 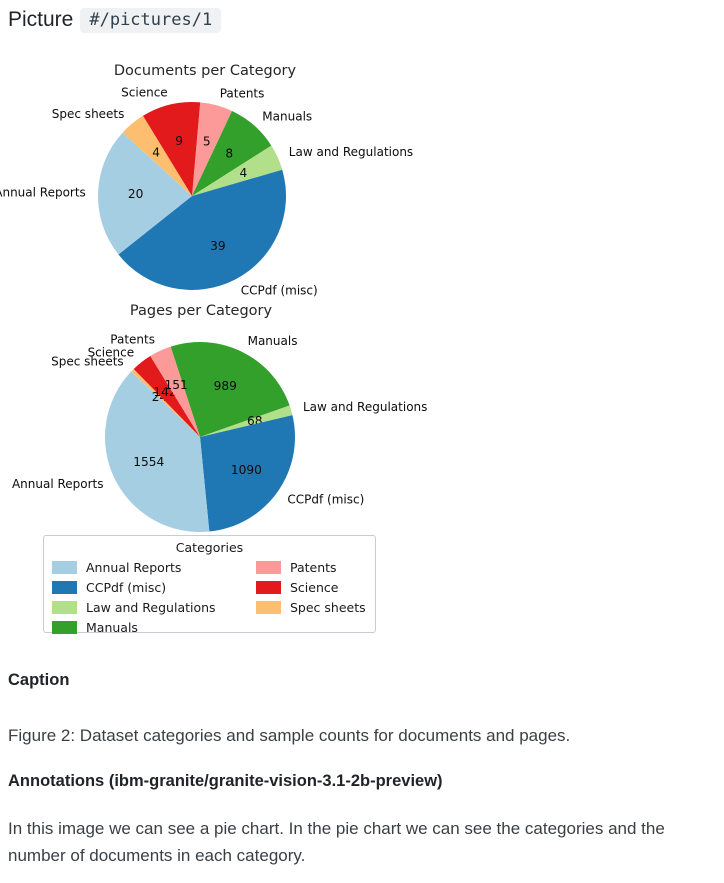 I want to click on slice-value: 989, so click(x=225, y=386).